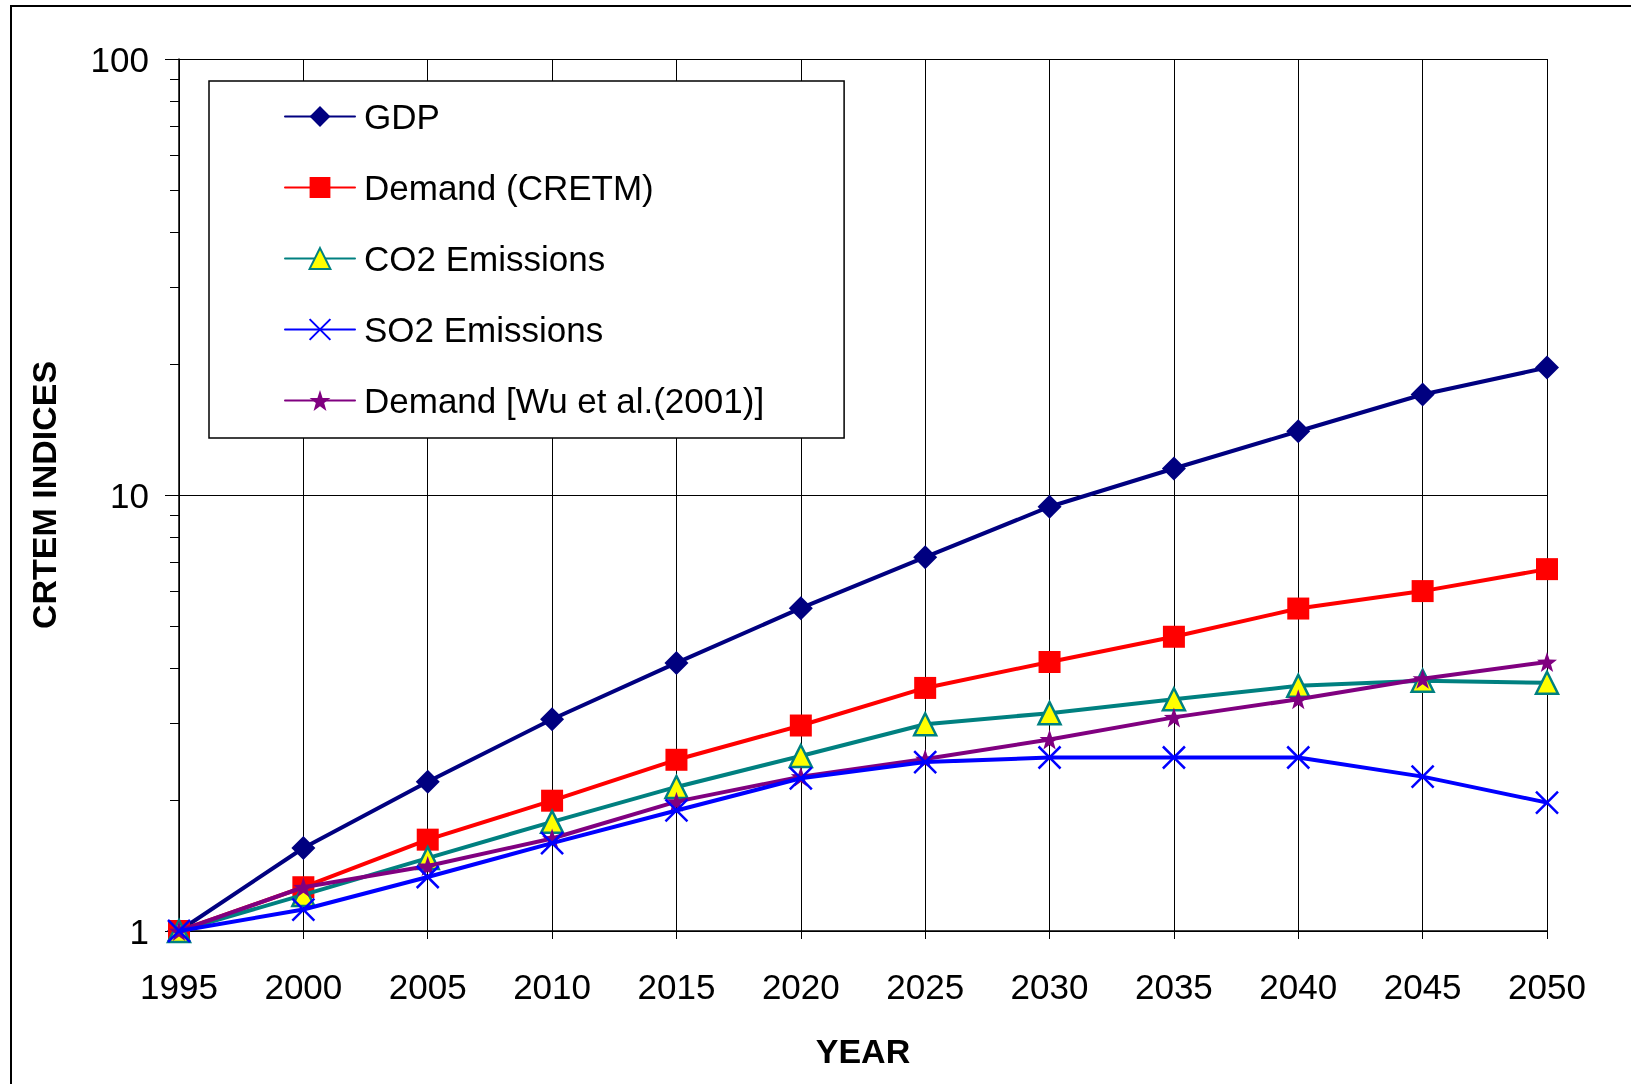 The image size is (1631, 1084). I want to click on x-tick-label: 2035, so click(1173, 986).